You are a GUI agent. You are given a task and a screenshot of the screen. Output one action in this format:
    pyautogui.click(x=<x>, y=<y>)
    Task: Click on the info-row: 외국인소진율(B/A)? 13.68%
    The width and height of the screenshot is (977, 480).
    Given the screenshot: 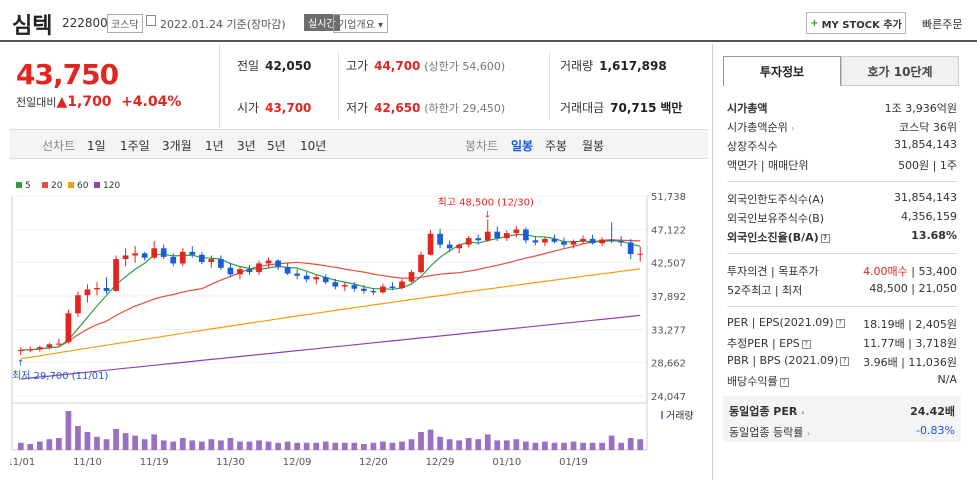 What is the action you would take?
    pyautogui.click(x=842, y=236)
    